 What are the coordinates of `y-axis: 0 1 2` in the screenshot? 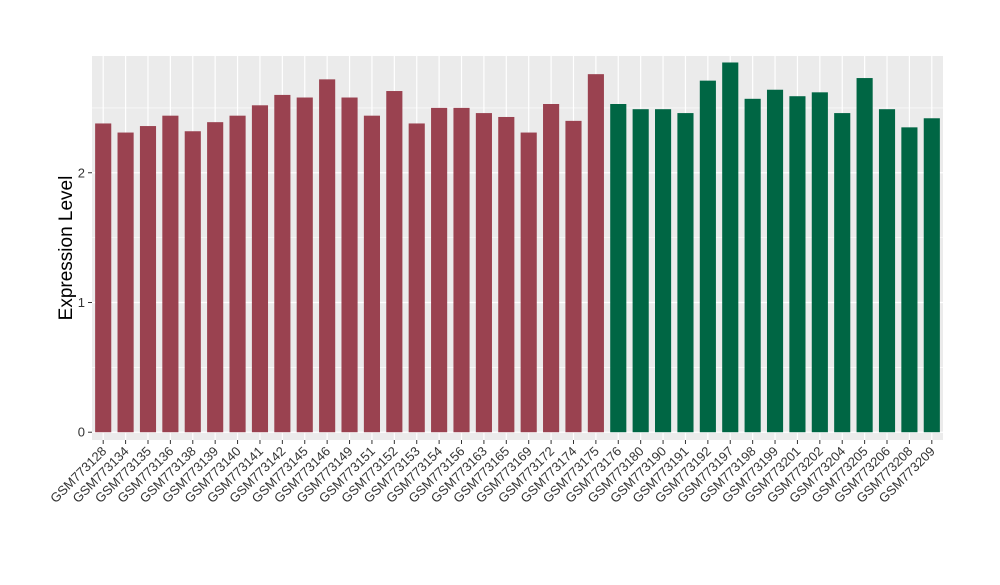 It's located at (85, 302).